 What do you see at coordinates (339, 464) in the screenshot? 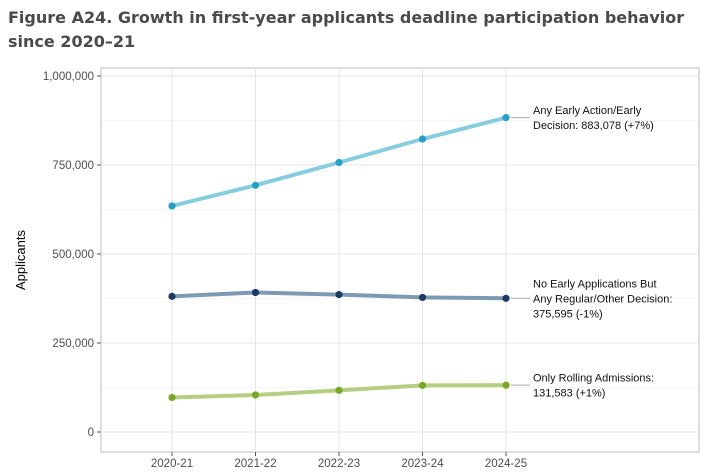
I see `x-tick-label: 2022-23` at bounding box center [339, 464].